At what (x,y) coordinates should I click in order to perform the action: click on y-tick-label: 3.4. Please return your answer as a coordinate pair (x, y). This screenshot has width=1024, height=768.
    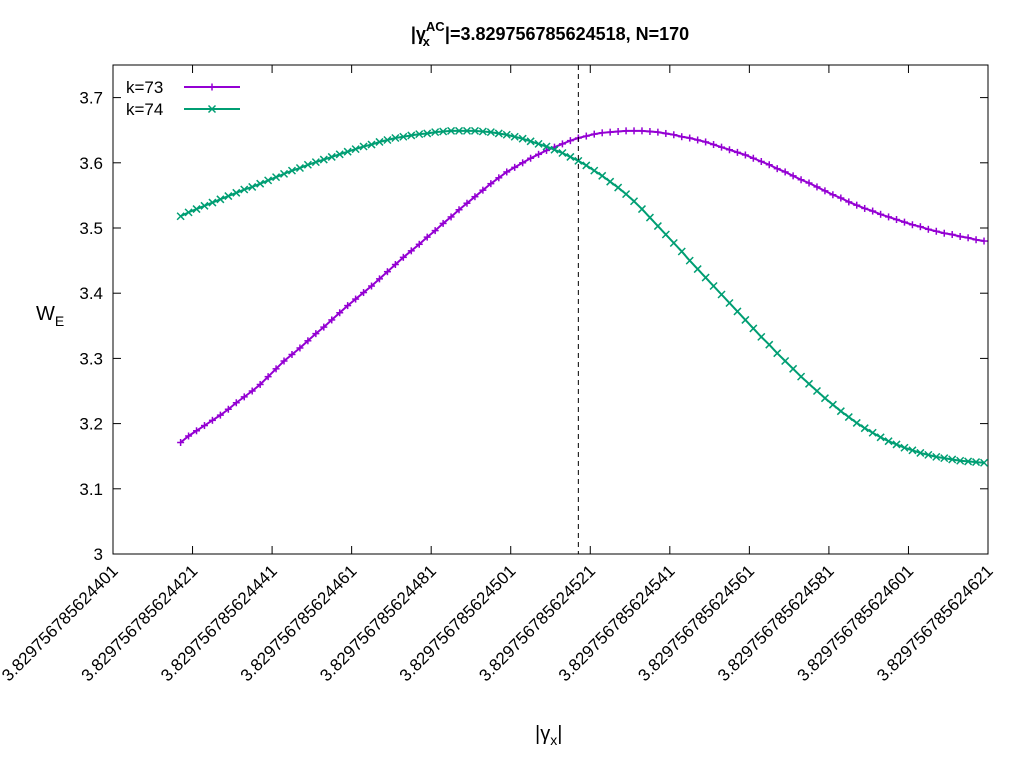
    Looking at the image, I should click on (91, 293).